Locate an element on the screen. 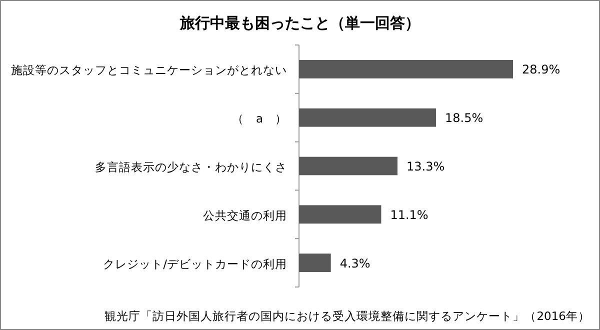 The image size is (600, 330). chart-title: 旅行中最も困ったこと（単一回答） is located at coordinates (299, 23).